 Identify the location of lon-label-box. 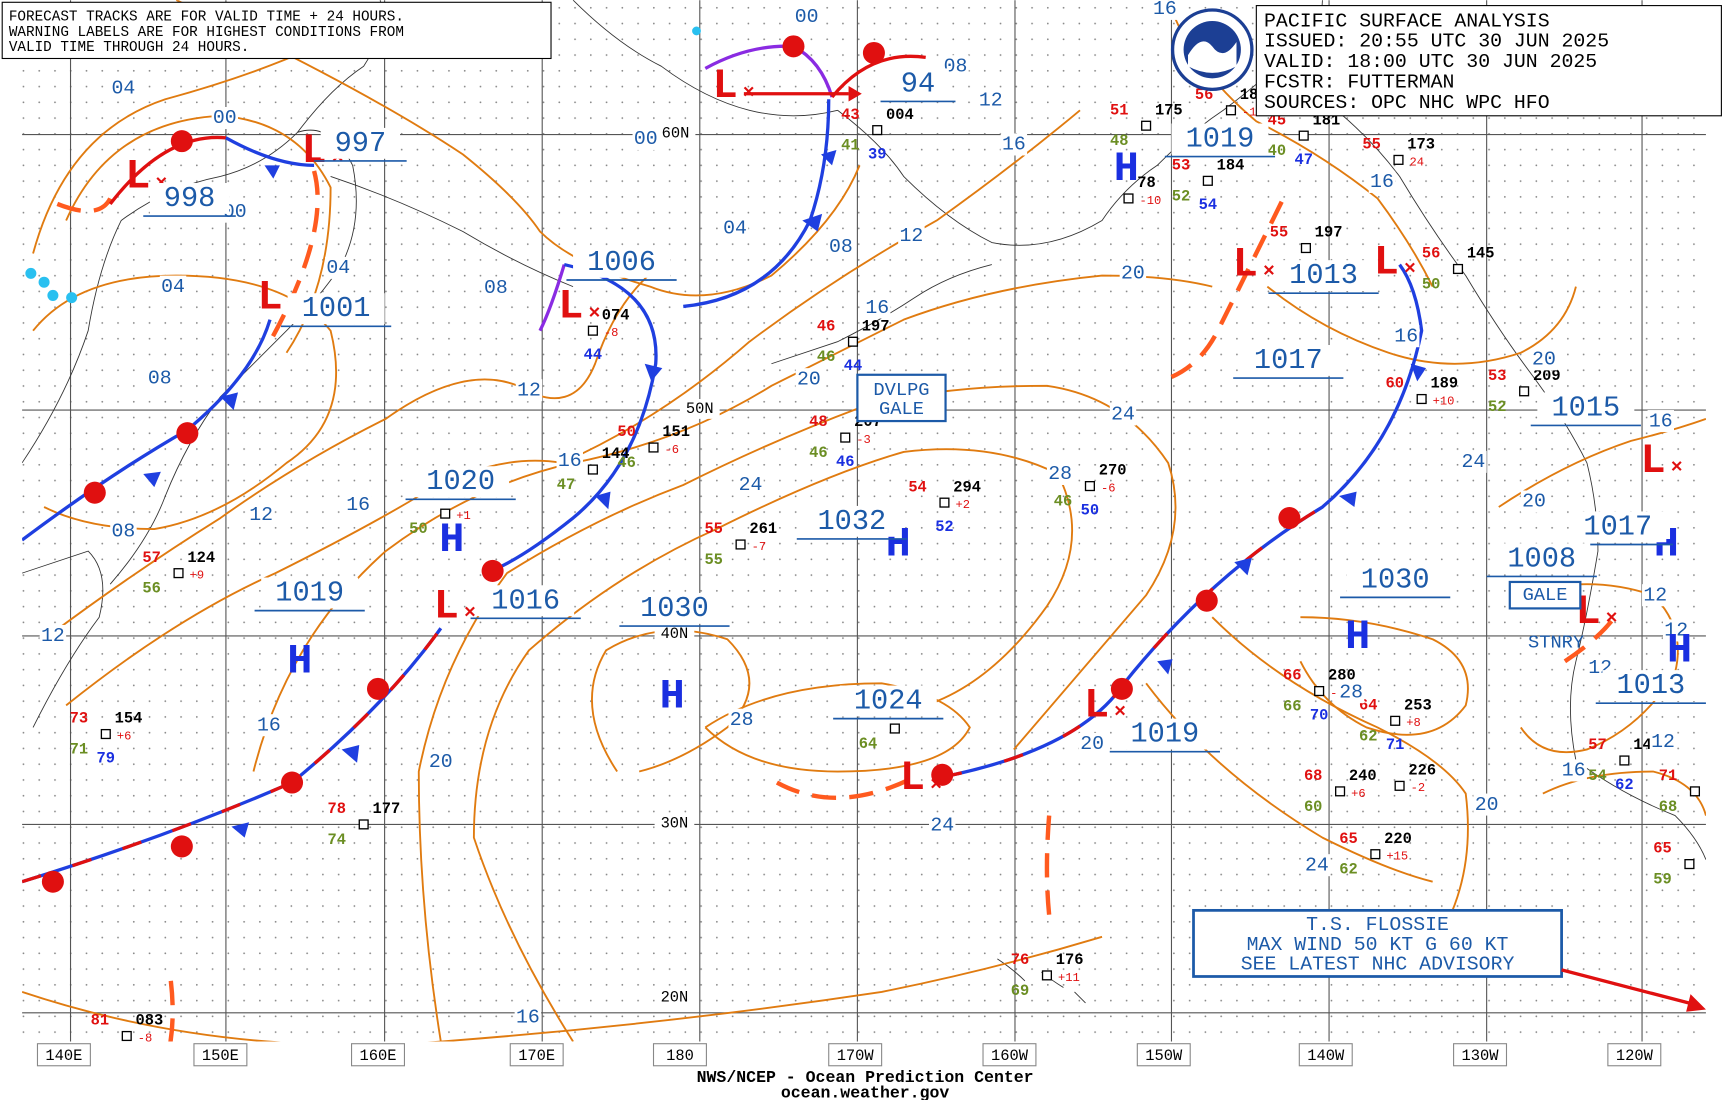
(679, 1055).